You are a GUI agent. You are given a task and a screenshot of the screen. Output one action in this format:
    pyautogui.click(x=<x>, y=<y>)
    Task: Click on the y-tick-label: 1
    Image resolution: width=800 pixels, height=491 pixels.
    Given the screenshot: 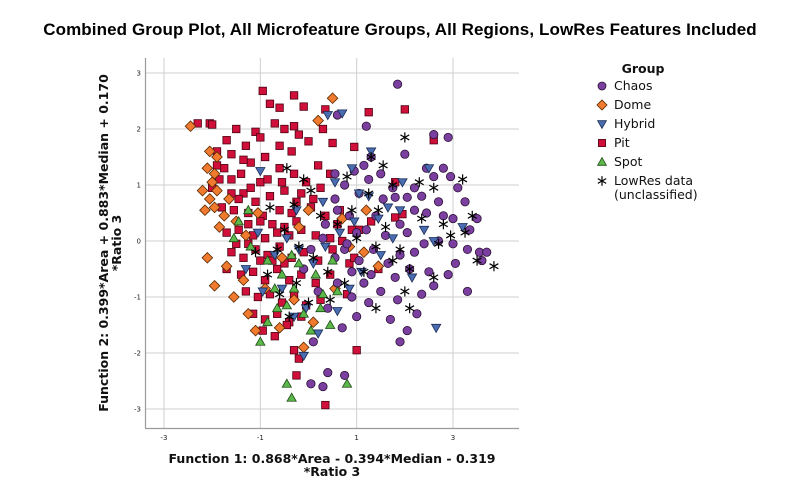 What is the action you would take?
    pyautogui.click(x=139, y=186)
    